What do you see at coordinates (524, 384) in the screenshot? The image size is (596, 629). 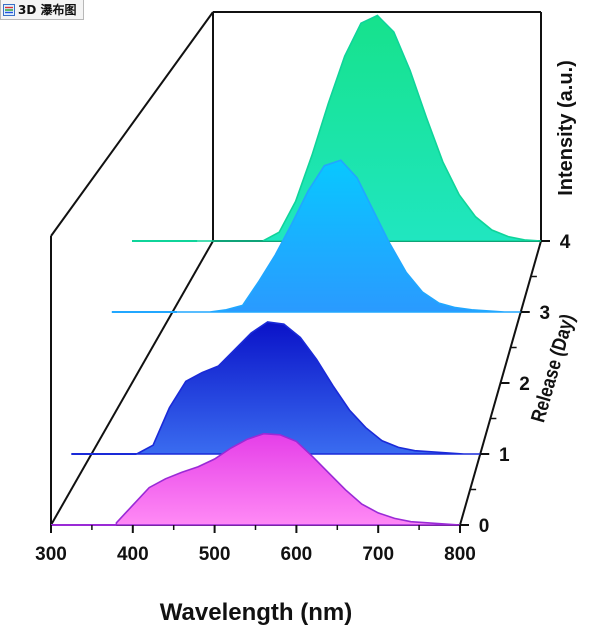 I see `z-tick-label-2: 2` at bounding box center [524, 384].